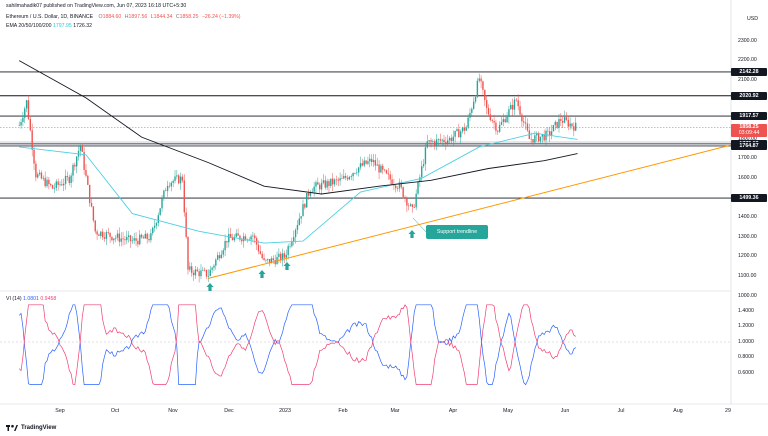  What do you see at coordinates (49, 26) in the screenshot?
I see `ema-legend: EMA 20/50/100/200 1797.95 1726.32` at bounding box center [49, 26].